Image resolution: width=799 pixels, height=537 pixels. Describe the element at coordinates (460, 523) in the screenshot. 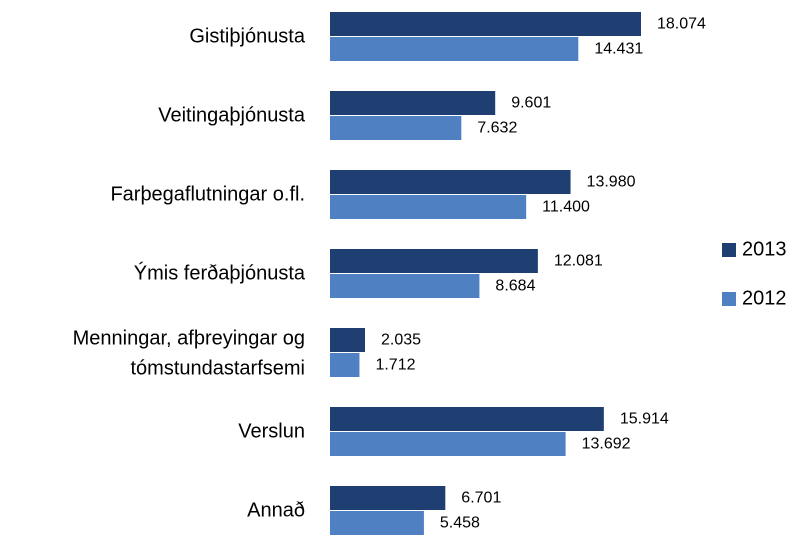

I see `value-label: 5.458` at that location.